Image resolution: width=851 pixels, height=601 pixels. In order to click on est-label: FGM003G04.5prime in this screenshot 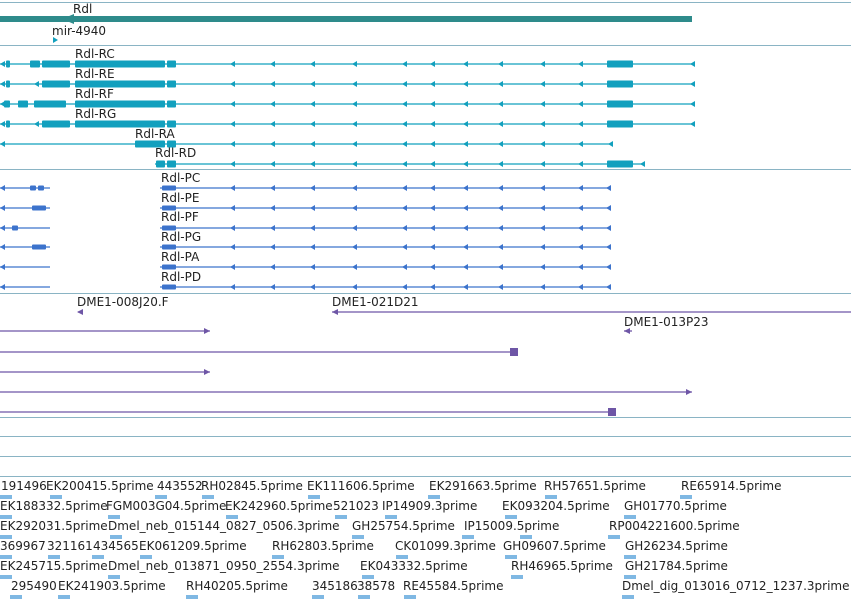, I will do `click(166, 506)`.